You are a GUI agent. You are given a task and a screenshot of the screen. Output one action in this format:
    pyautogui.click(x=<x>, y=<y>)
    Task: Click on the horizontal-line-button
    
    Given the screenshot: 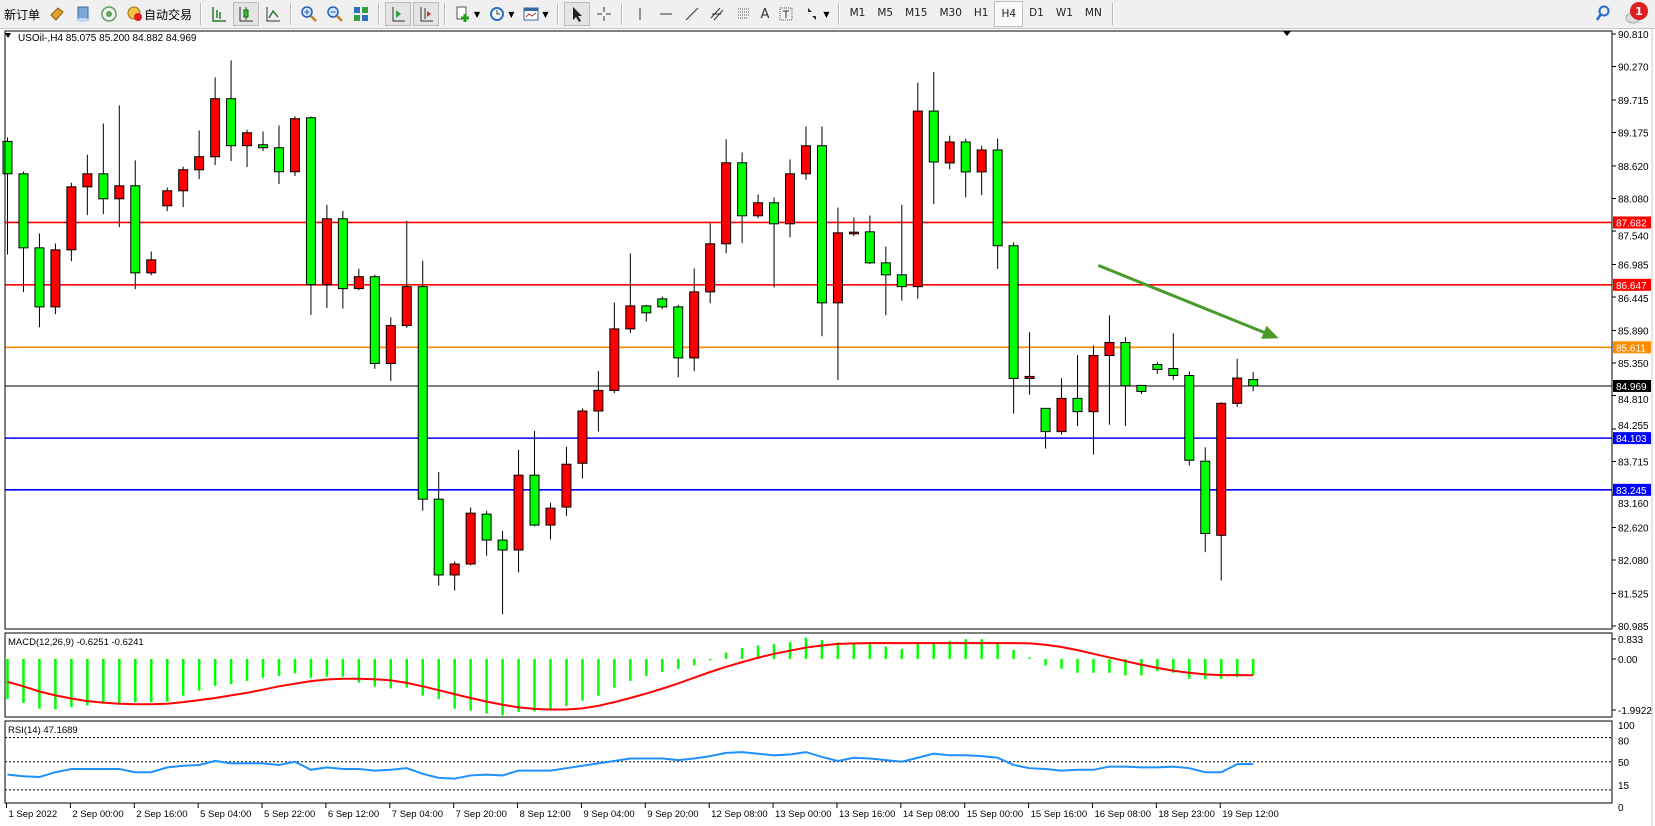 What is the action you would take?
    pyautogui.click(x=666, y=14)
    